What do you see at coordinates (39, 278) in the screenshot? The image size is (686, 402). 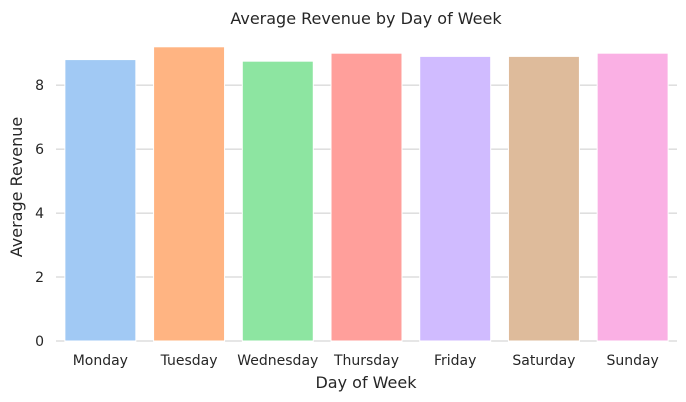 I see `y-tick-label: 2` at bounding box center [39, 278].